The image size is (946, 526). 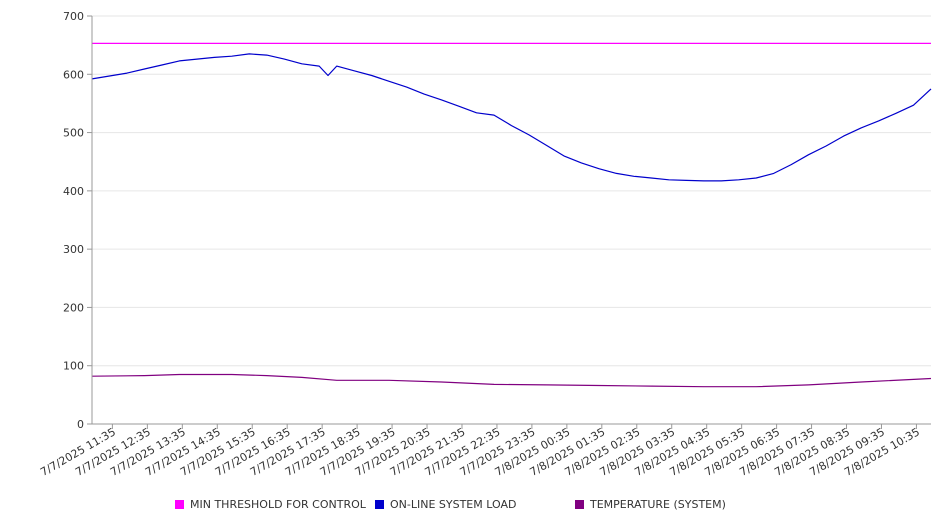 I want to click on y-tick-label: 600, so click(x=73, y=74).